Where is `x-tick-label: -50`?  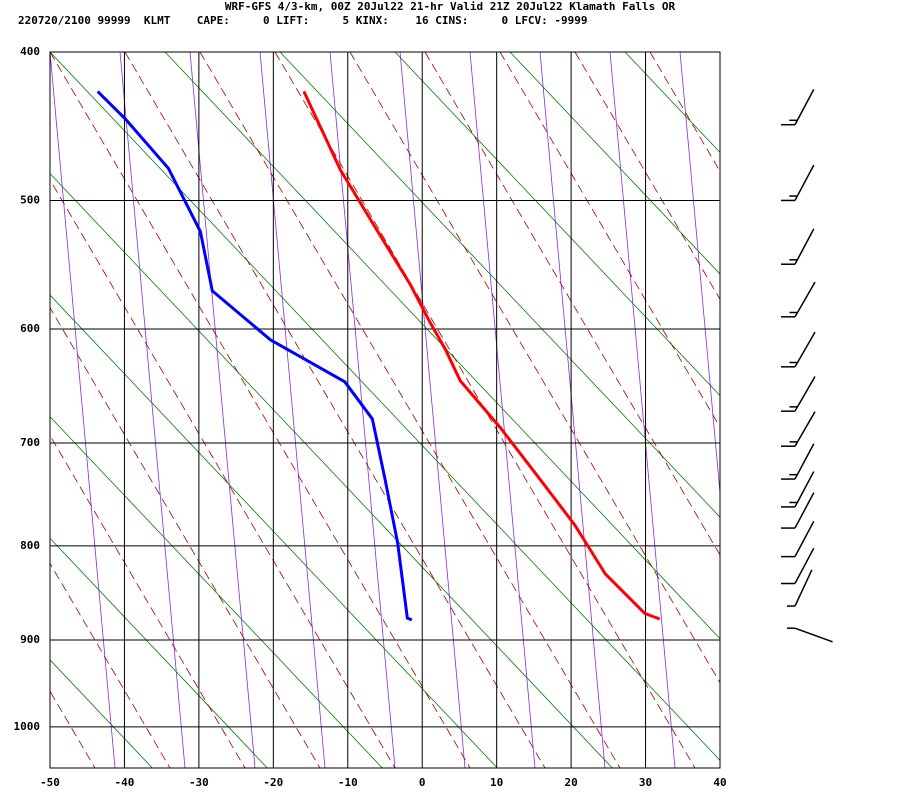 x-tick-label: -50 is located at coordinates (50, 782).